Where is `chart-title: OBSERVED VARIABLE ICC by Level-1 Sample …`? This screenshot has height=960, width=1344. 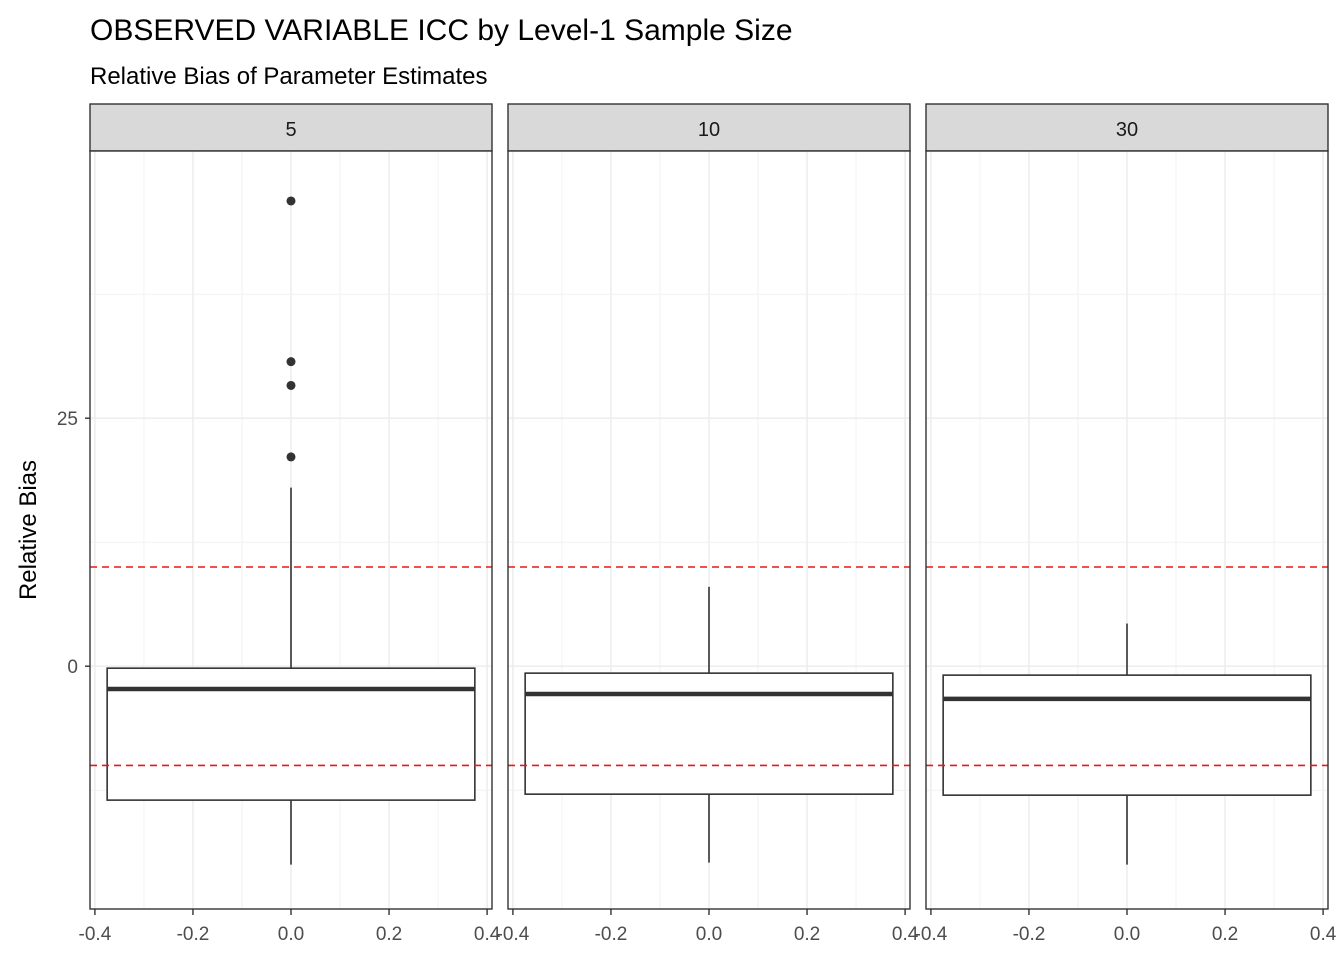 chart-title: OBSERVED VARIABLE ICC by Level-1 Sample … is located at coordinates (441, 30).